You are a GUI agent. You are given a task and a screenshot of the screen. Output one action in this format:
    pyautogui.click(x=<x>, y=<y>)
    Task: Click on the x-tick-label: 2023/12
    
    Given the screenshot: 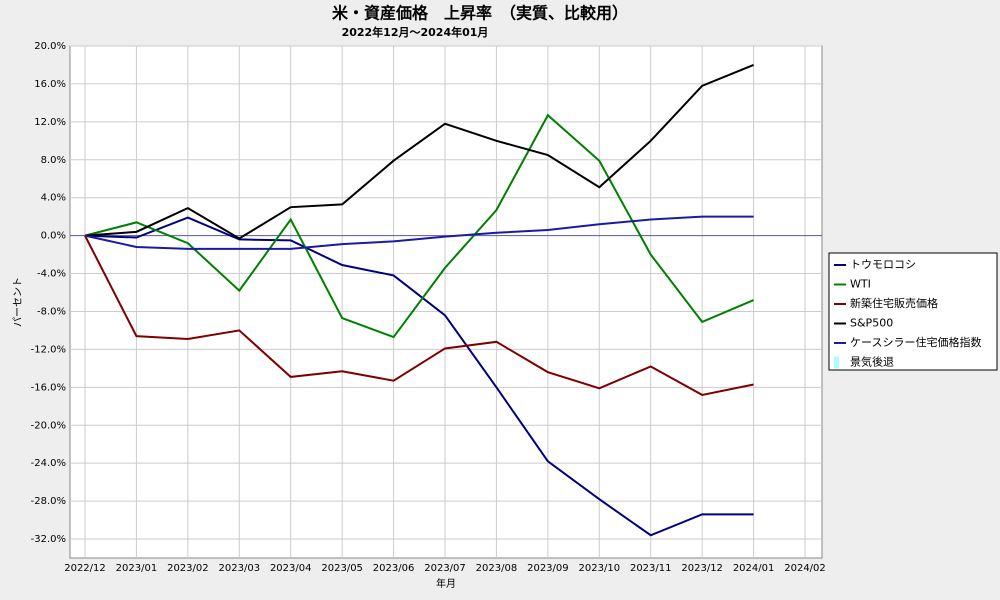 What is the action you would take?
    pyautogui.click(x=702, y=568)
    